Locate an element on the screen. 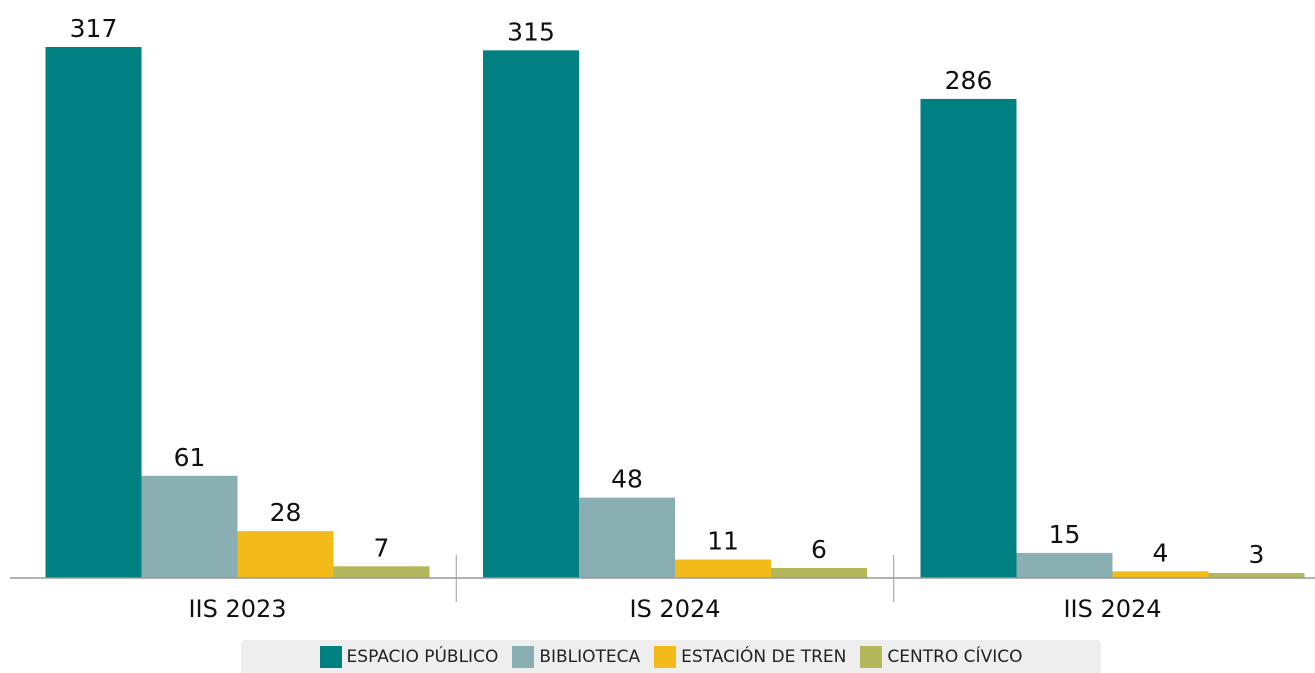 This screenshot has width=1315, height=673. data-label: 6 is located at coordinates (819, 549).